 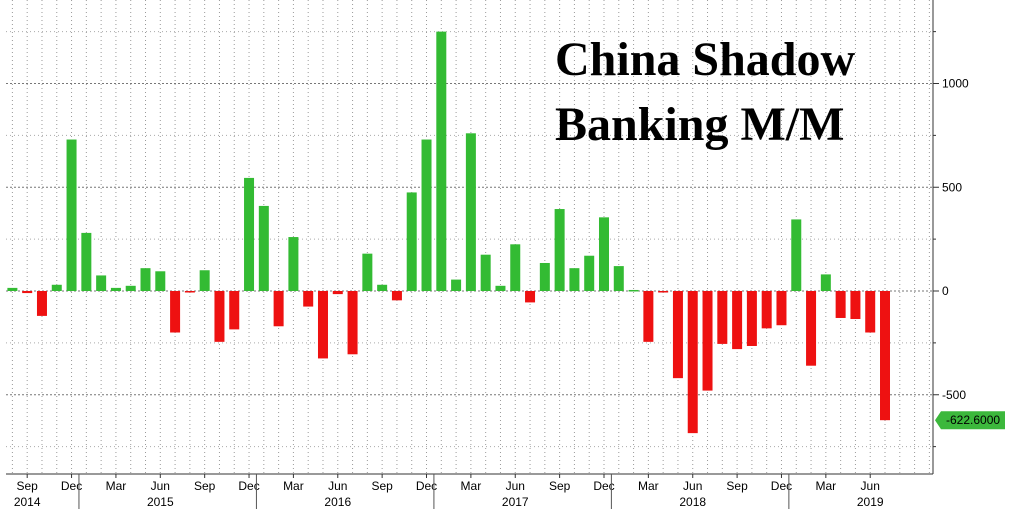 I want to click on last-value-badge: -622.6000, so click(x=970, y=420).